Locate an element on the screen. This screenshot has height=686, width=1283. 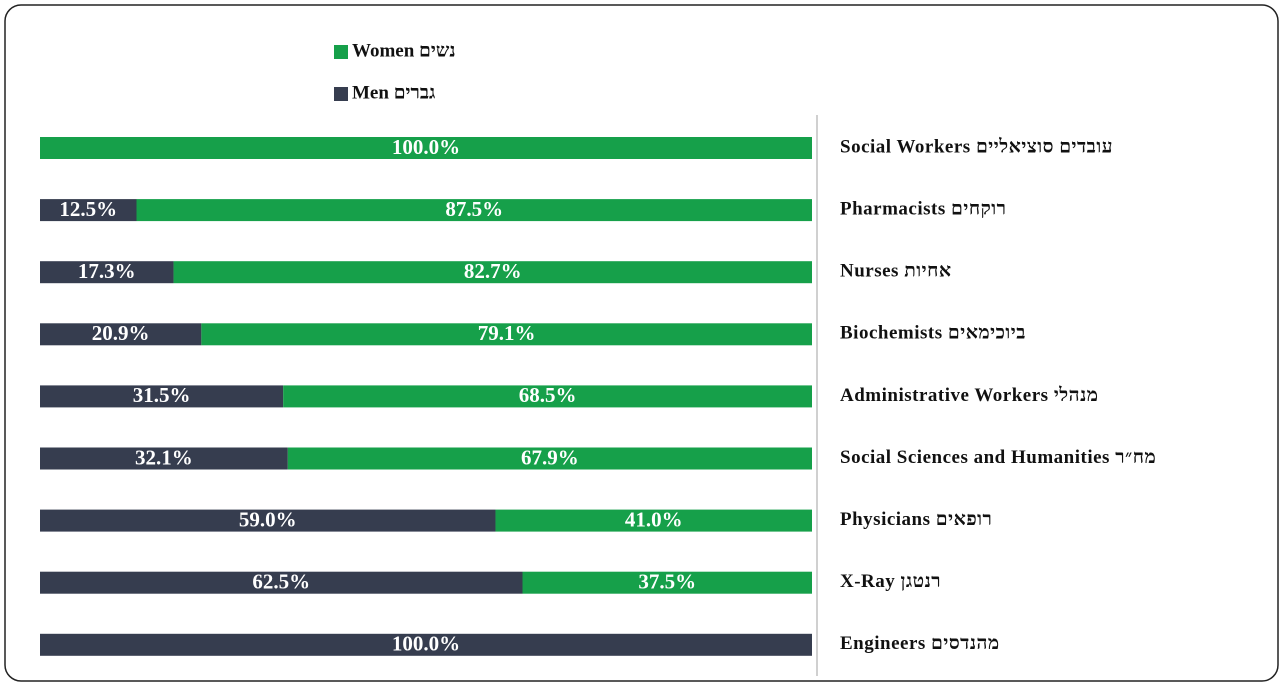
category-label: Nurses אחיות is located at coordinates (896, 271).